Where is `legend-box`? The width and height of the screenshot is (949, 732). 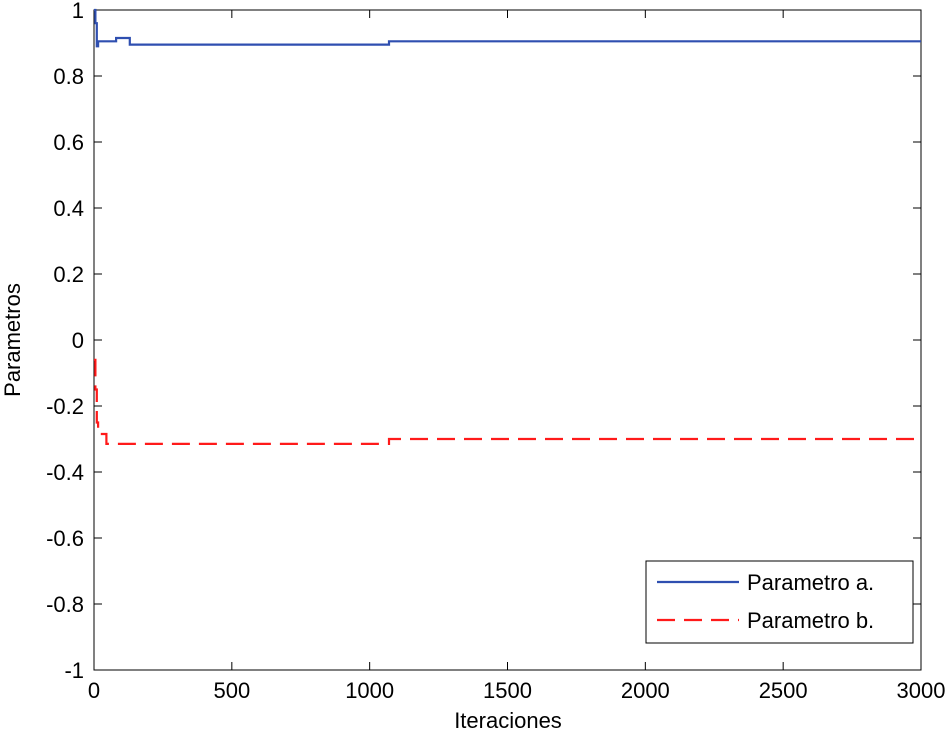
legend-box is located at coordinates (779, 602).